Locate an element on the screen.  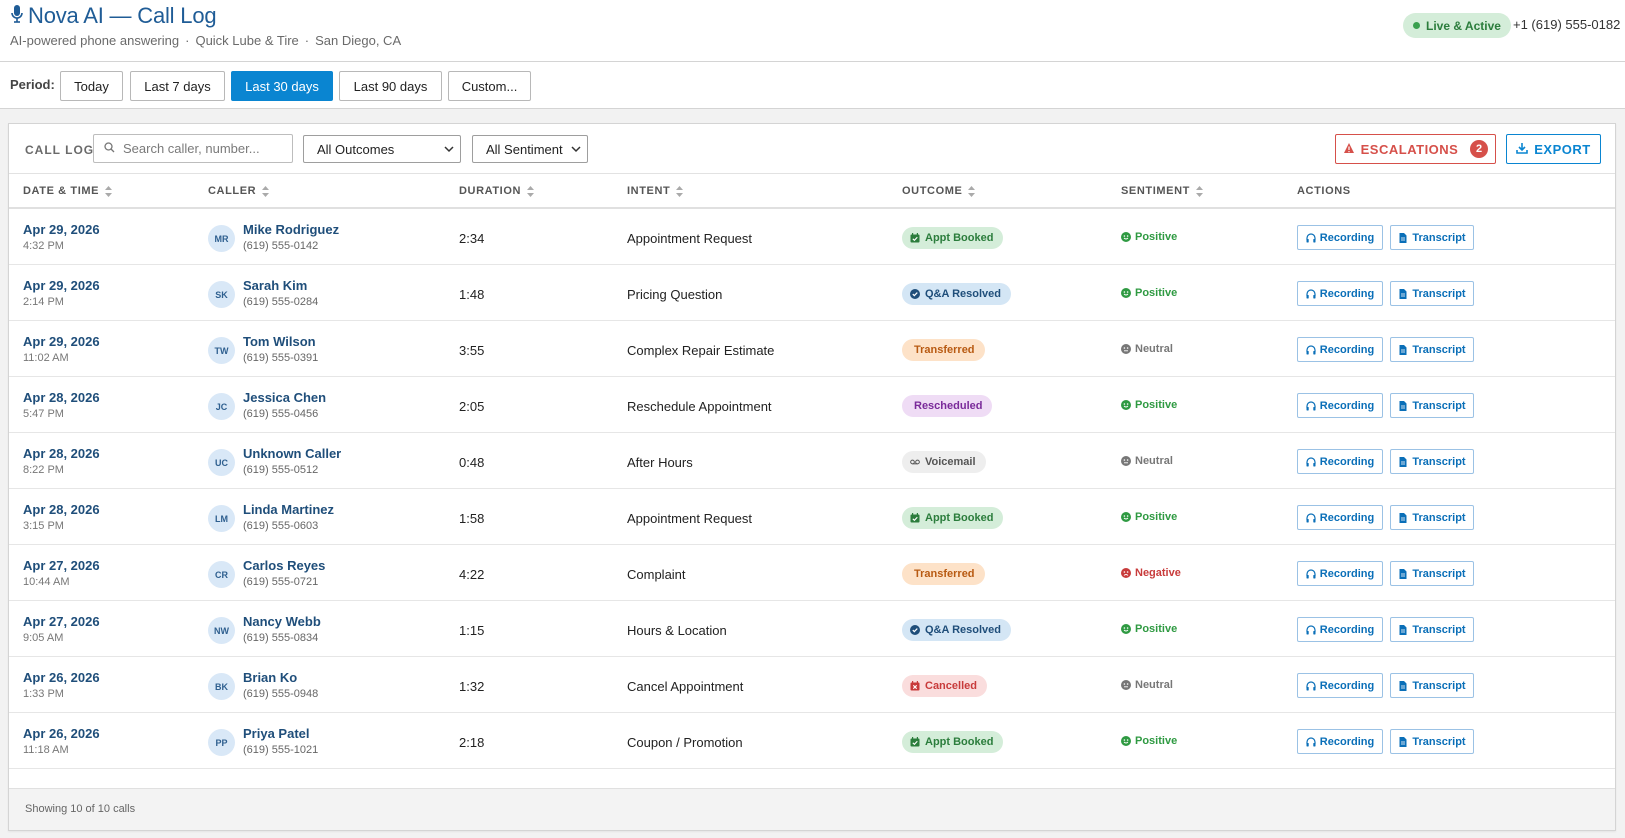
page-title: Nova AI — Call Log is located at coordinates (122, 15).